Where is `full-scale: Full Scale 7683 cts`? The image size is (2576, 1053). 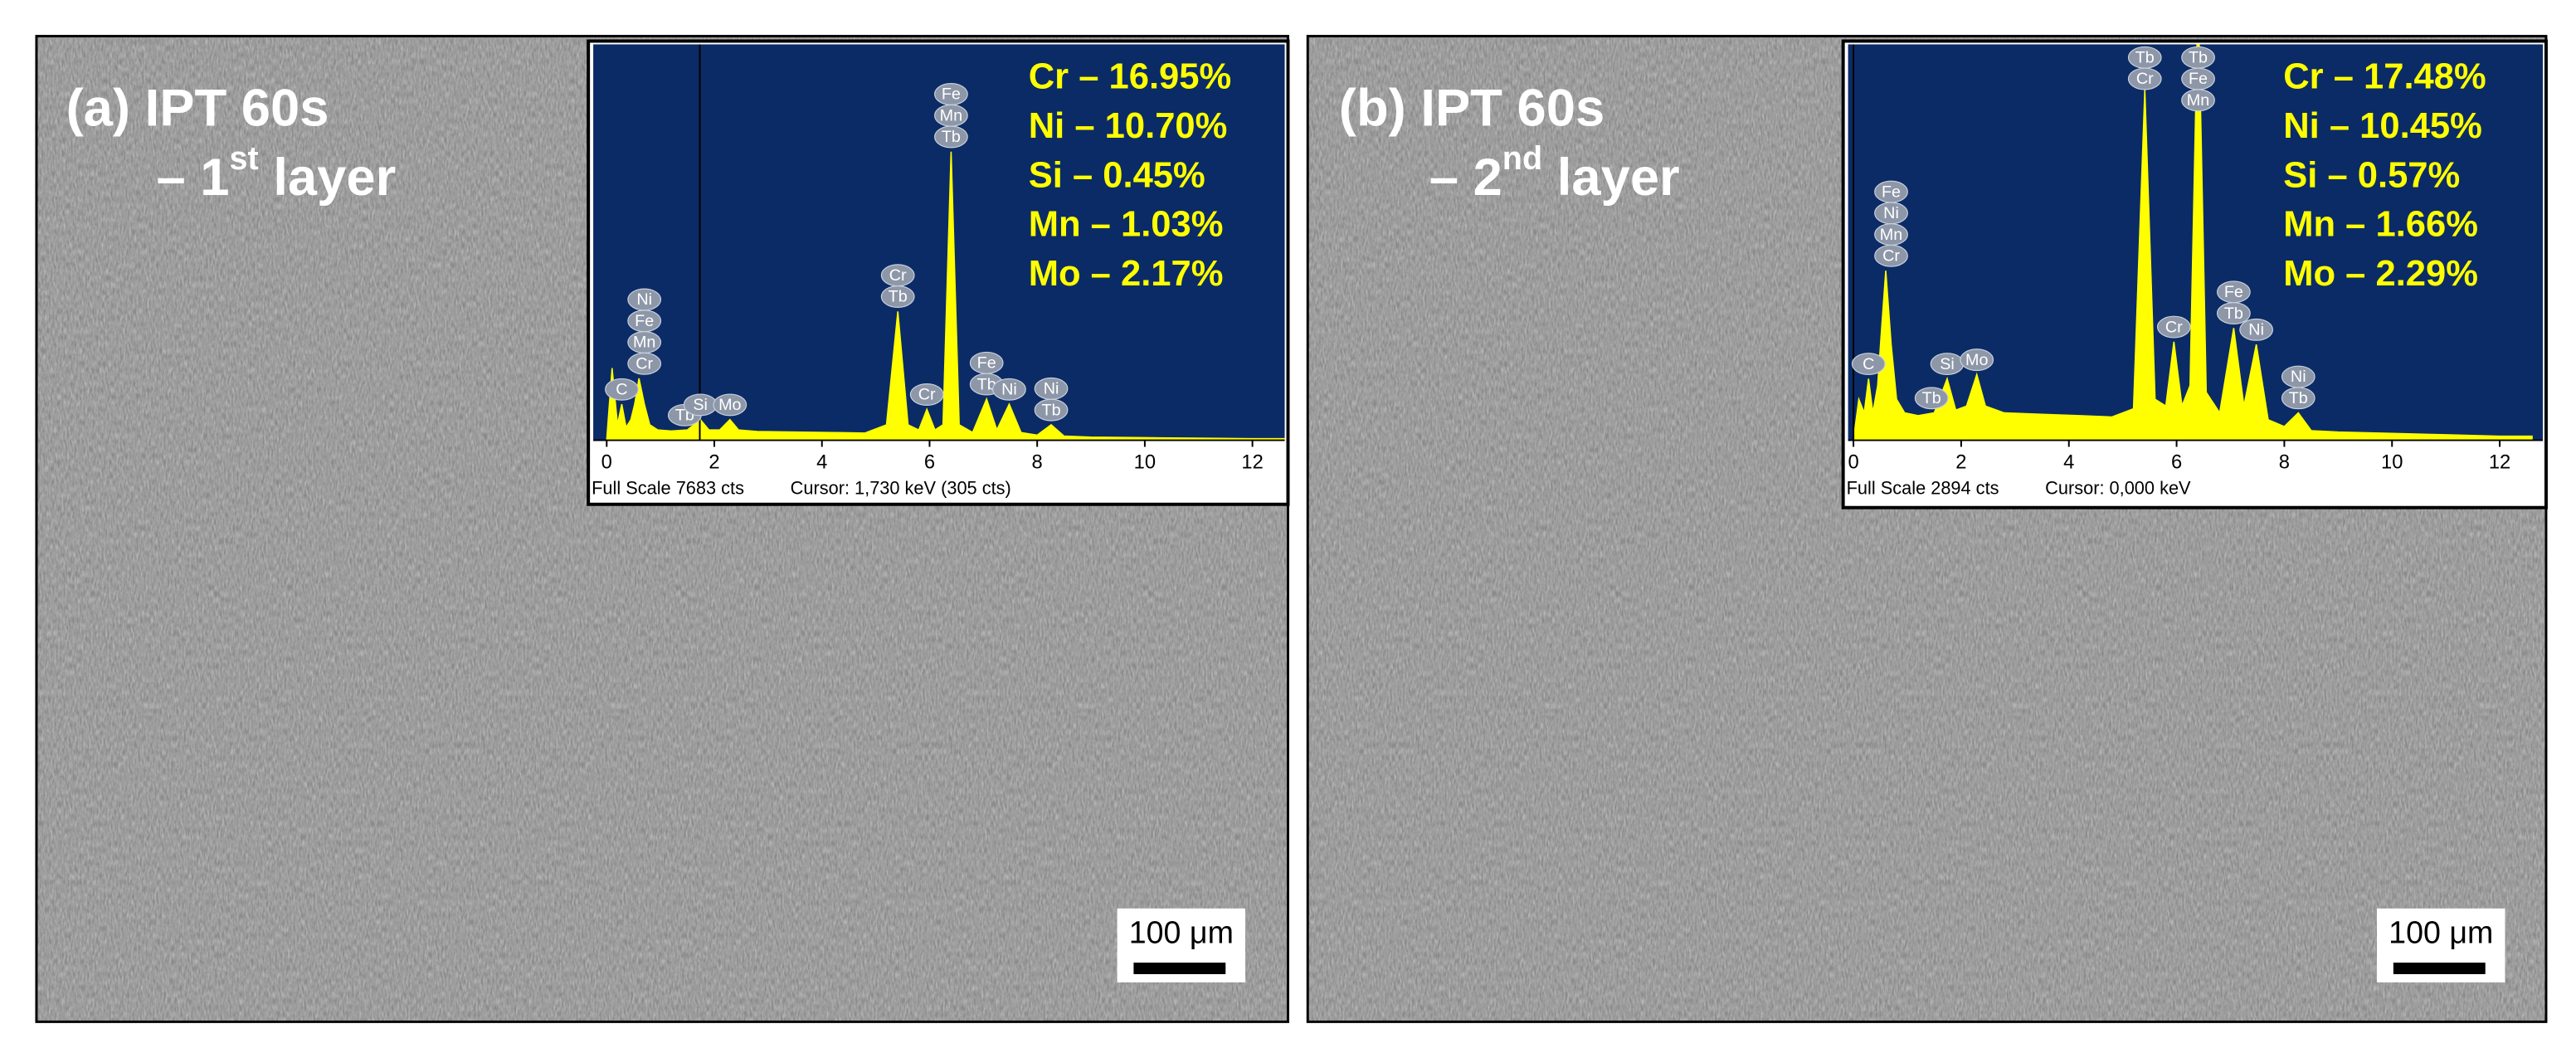 full-scale: Full Scale 7683 cts is located at coordinates (668, 488).